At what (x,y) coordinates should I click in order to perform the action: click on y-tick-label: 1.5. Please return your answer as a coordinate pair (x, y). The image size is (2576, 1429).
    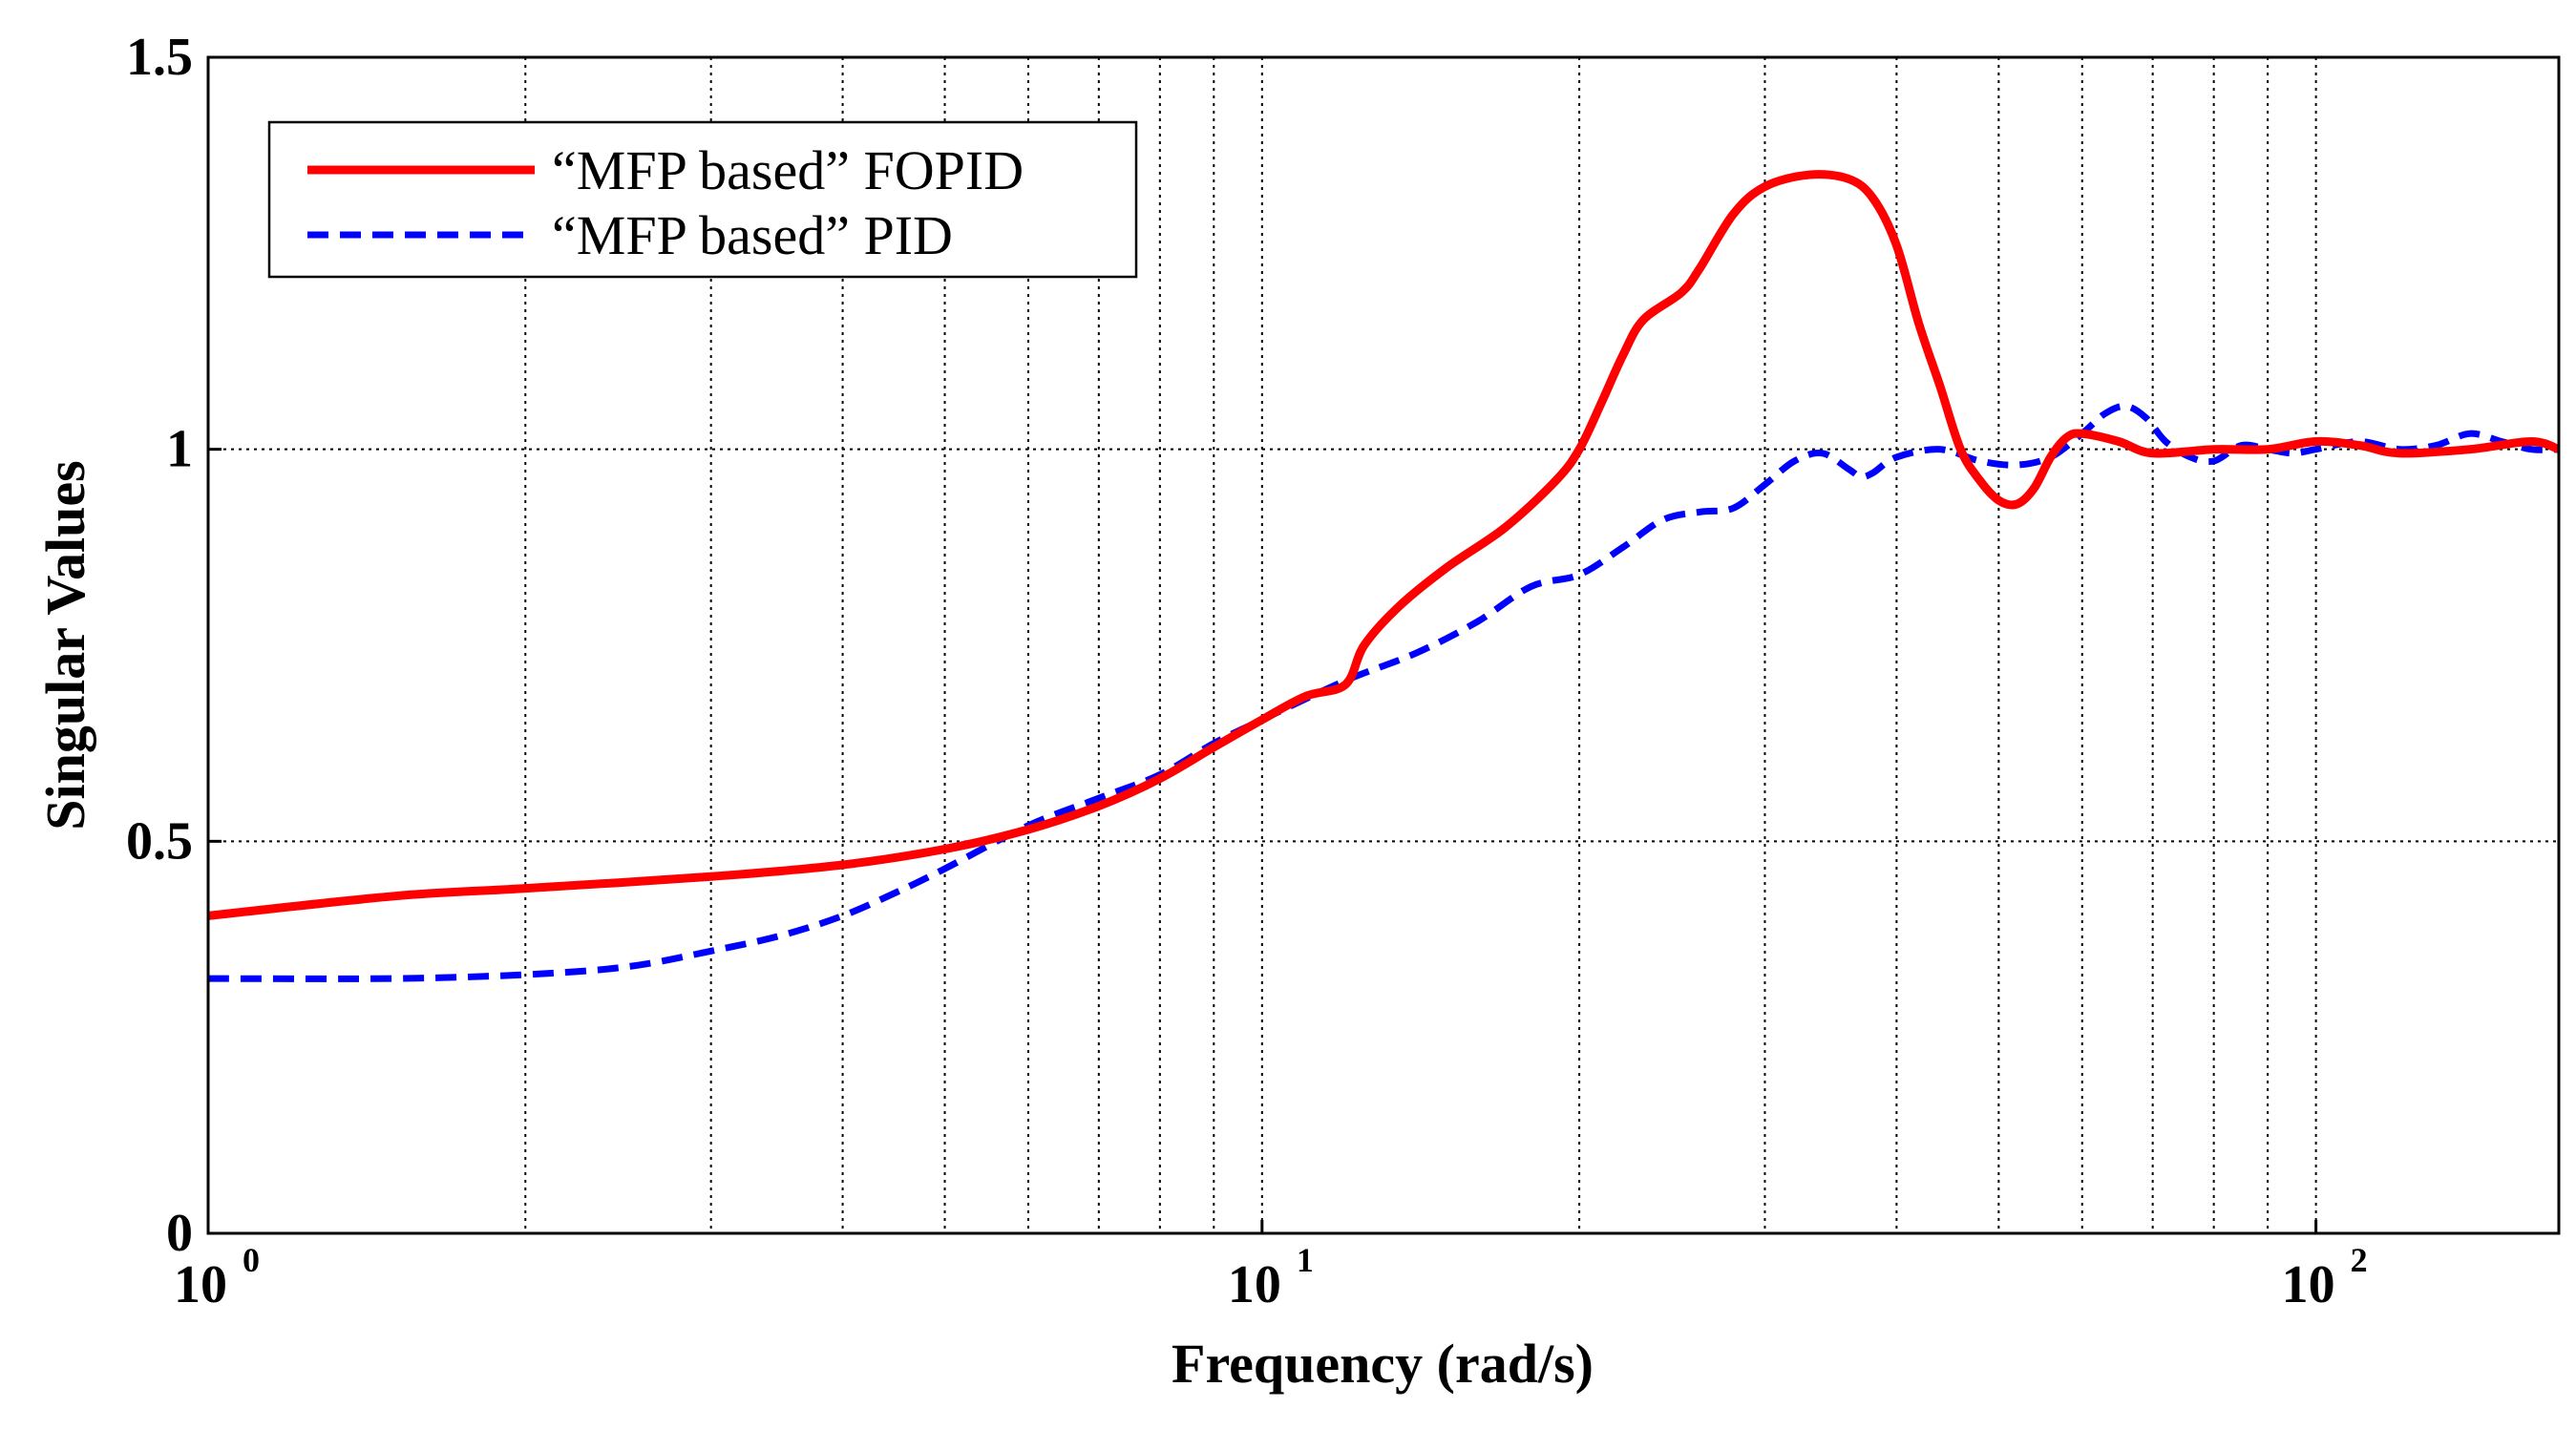
    Looking at the image, I should click on (159, 57).